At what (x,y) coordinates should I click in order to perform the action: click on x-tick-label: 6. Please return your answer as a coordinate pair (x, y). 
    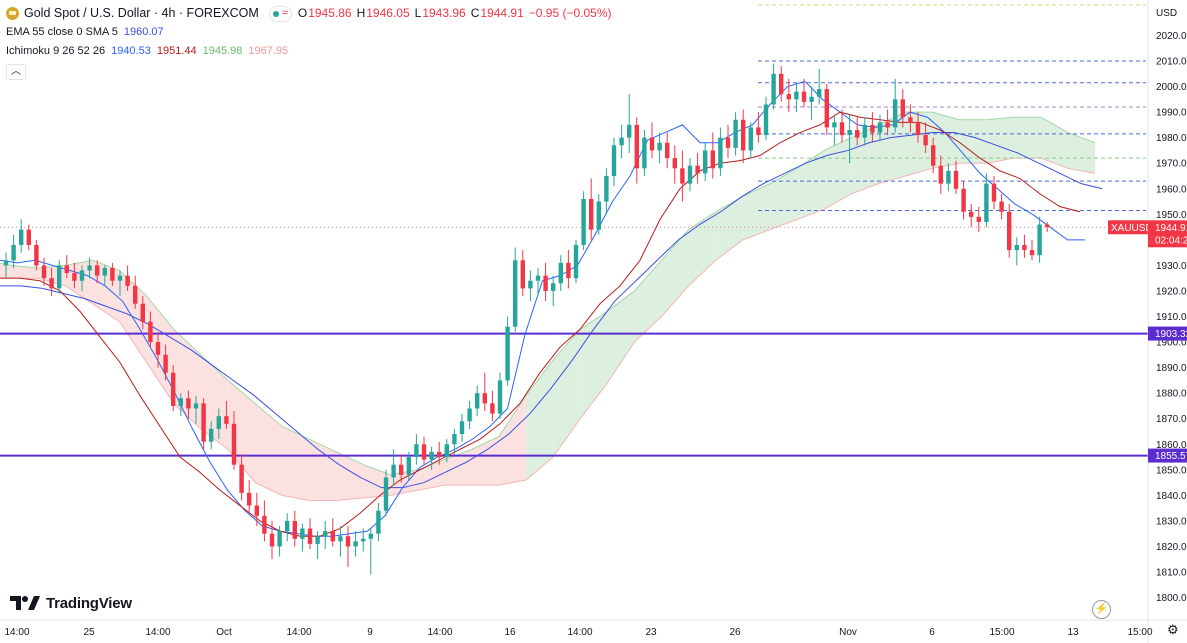
    Looking at the image, I should click on (932, 632).